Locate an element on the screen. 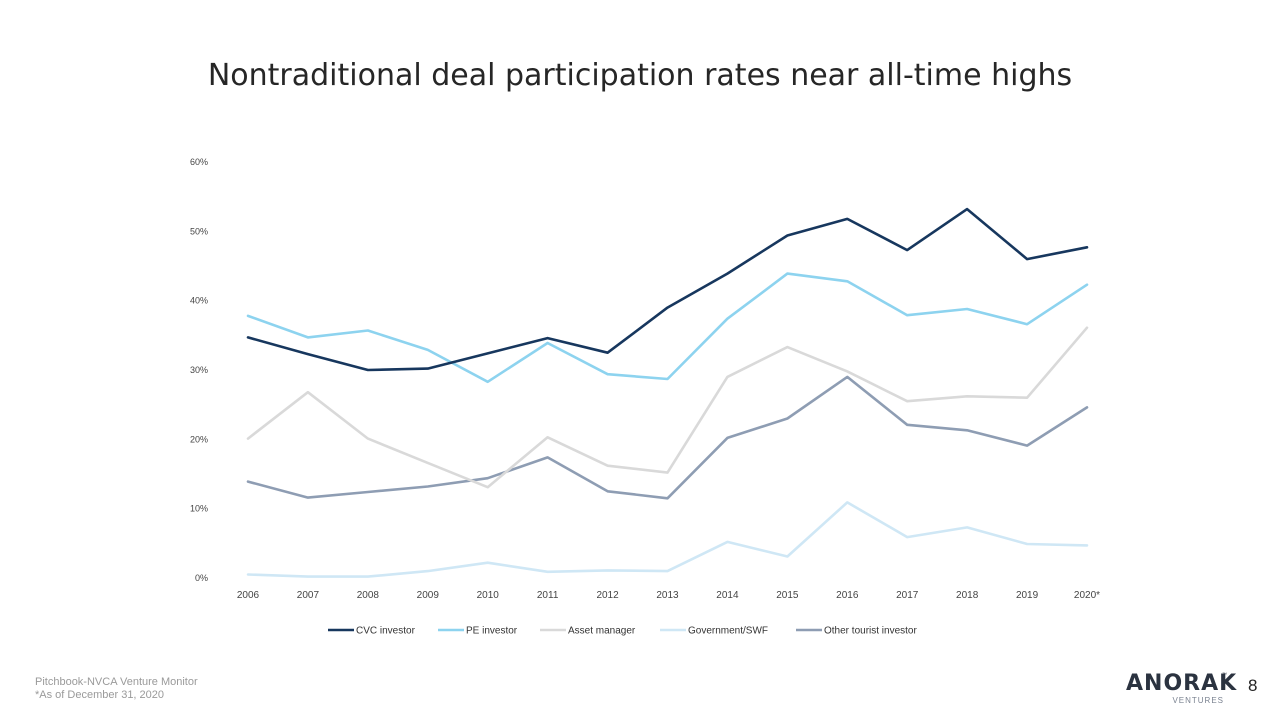 The width and height of the screenshot is (1280, 720). y-tick-label: 0% is located at coordinates (201, 578).